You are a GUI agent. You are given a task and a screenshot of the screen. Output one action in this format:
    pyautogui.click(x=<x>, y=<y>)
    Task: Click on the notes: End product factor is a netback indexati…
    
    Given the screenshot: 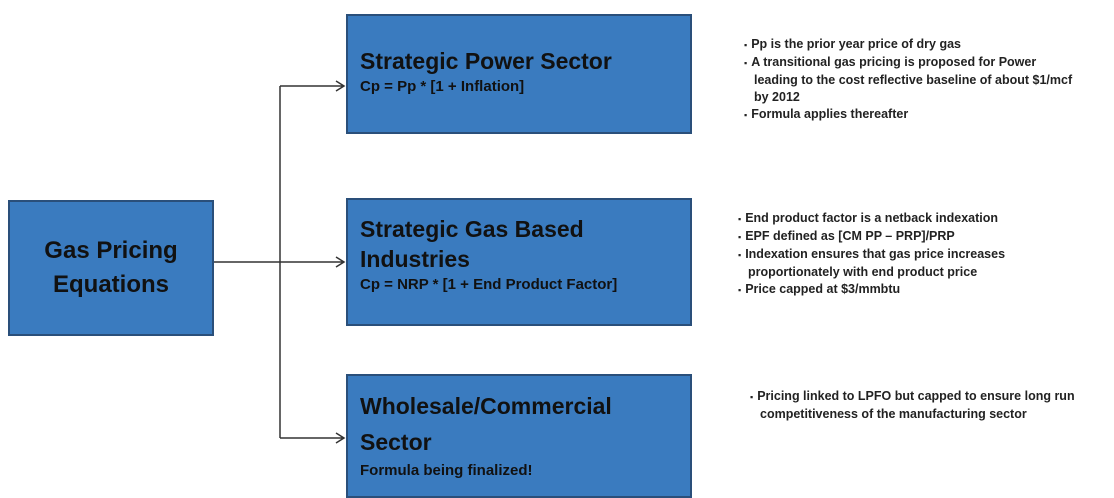 What is the action you would take?
    pyautogui.click(x=901, y=254)
    